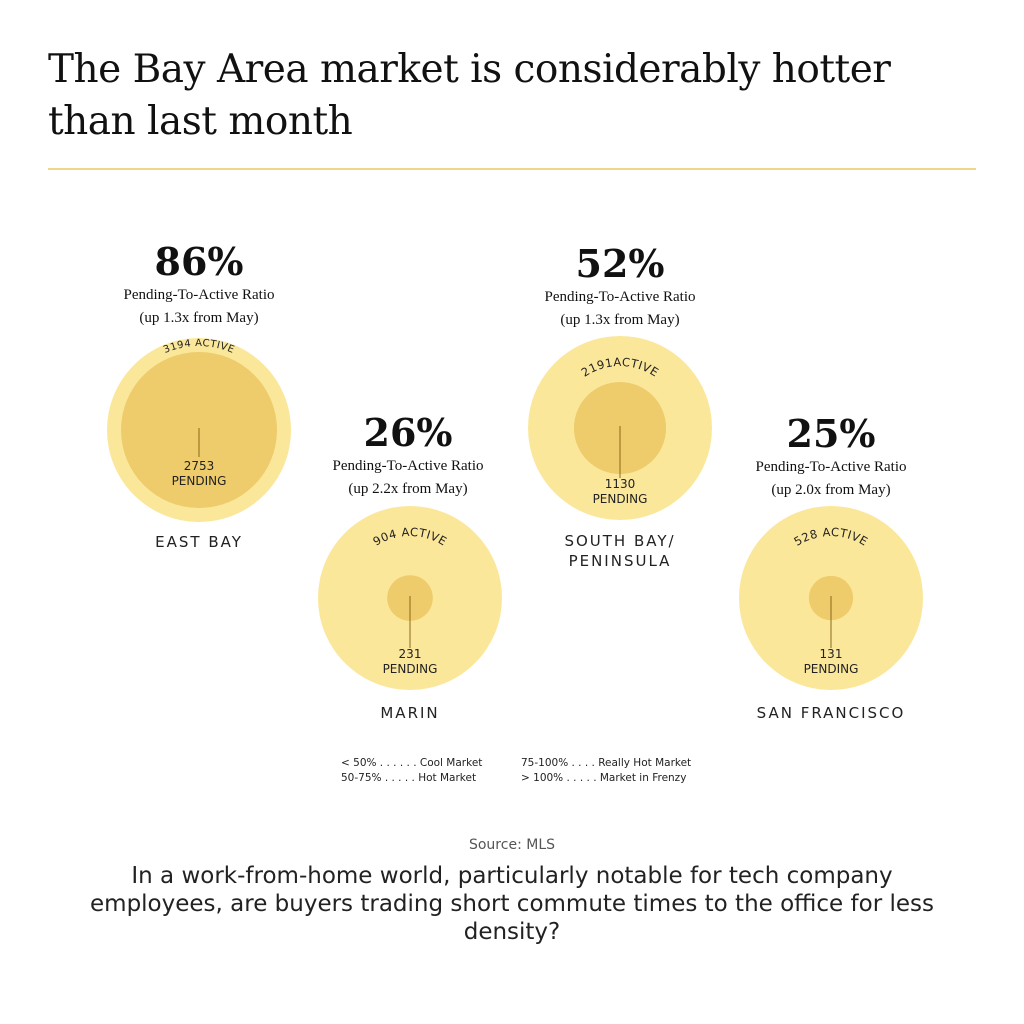 Image resolution: width=1024 pixels, height=1024 pixels. What do you see at coordinates (408, 489) in the screenshot?
I see `ratio-change: (up 2.2x from May)` at bounding box center [408, 489].